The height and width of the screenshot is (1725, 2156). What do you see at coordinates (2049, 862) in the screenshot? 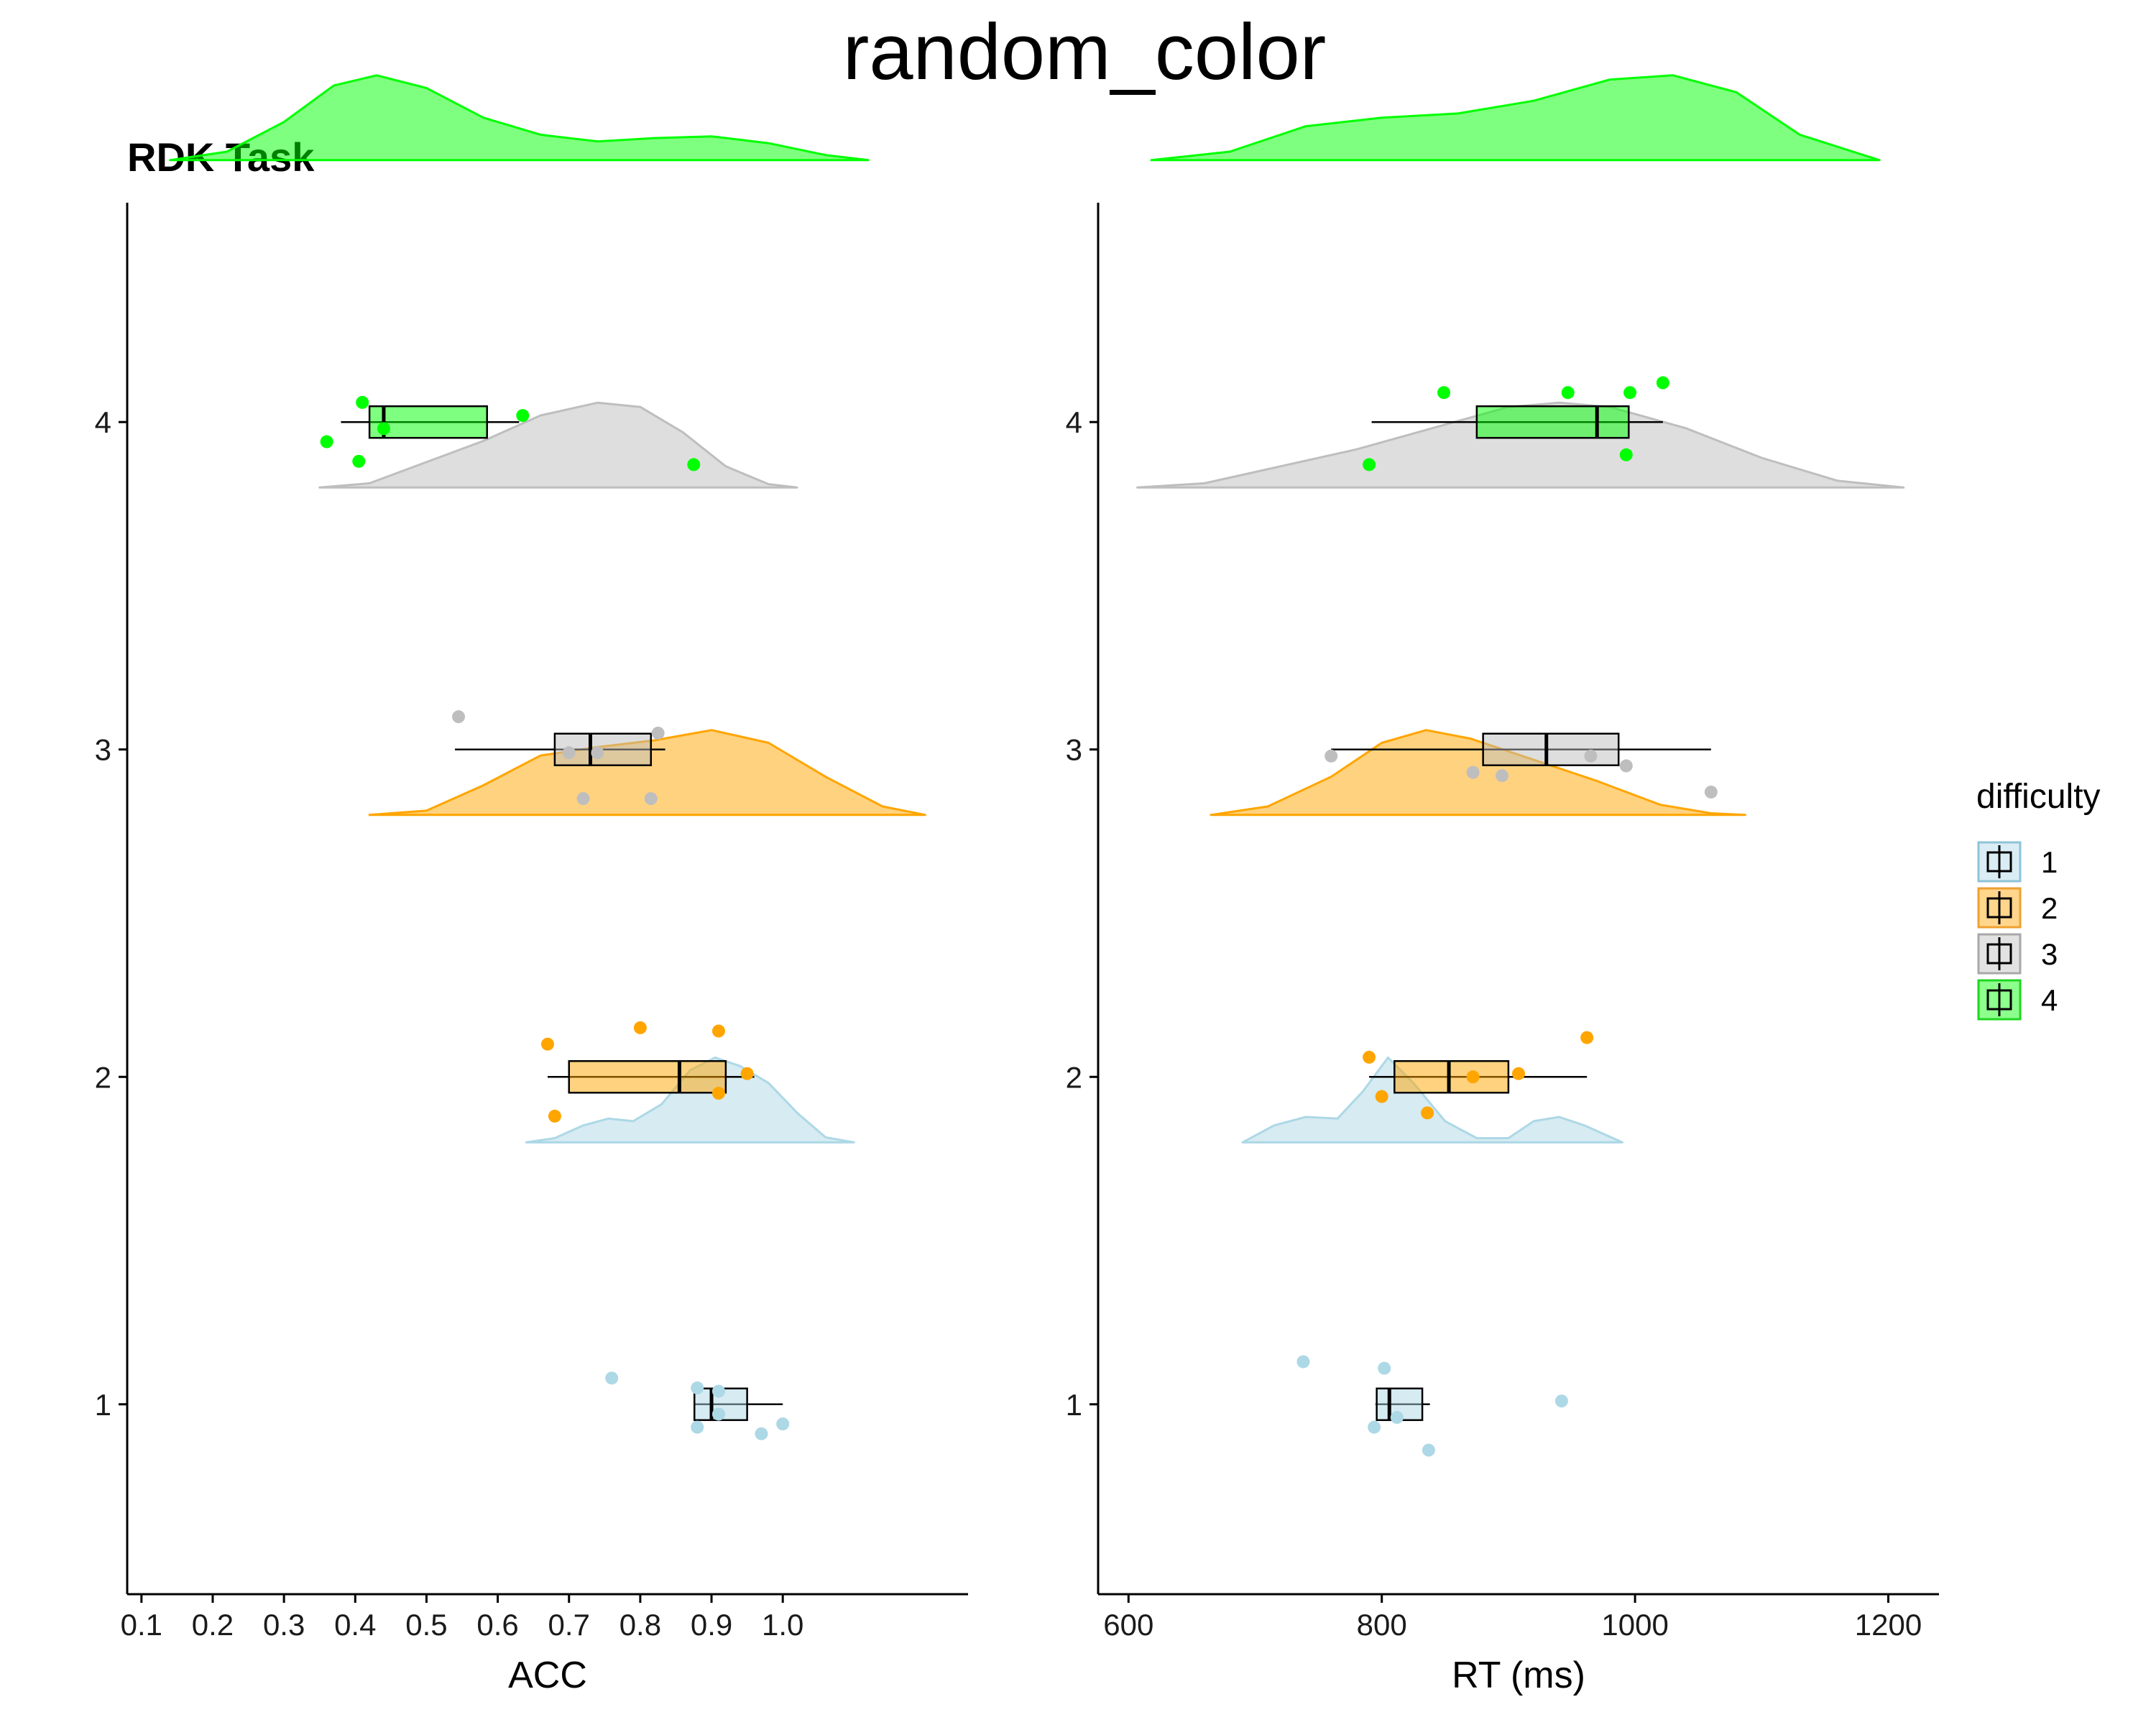
I see `legend-label: 1` at bounding box center [2049, 862].